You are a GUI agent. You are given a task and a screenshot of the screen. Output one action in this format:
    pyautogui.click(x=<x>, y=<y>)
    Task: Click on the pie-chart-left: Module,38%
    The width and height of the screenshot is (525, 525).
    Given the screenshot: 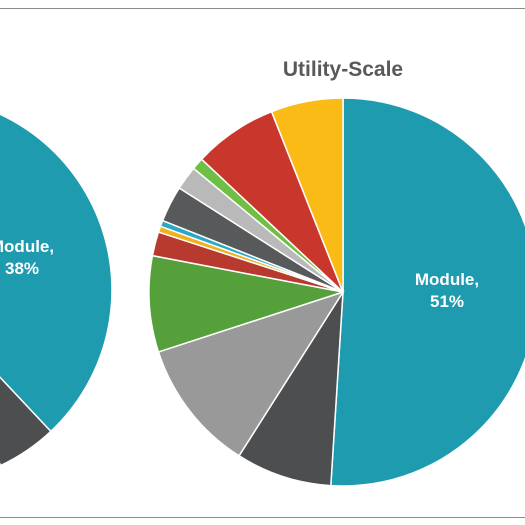 What is the action you would take?
    pyautogui.click(x=56, y=290)
    